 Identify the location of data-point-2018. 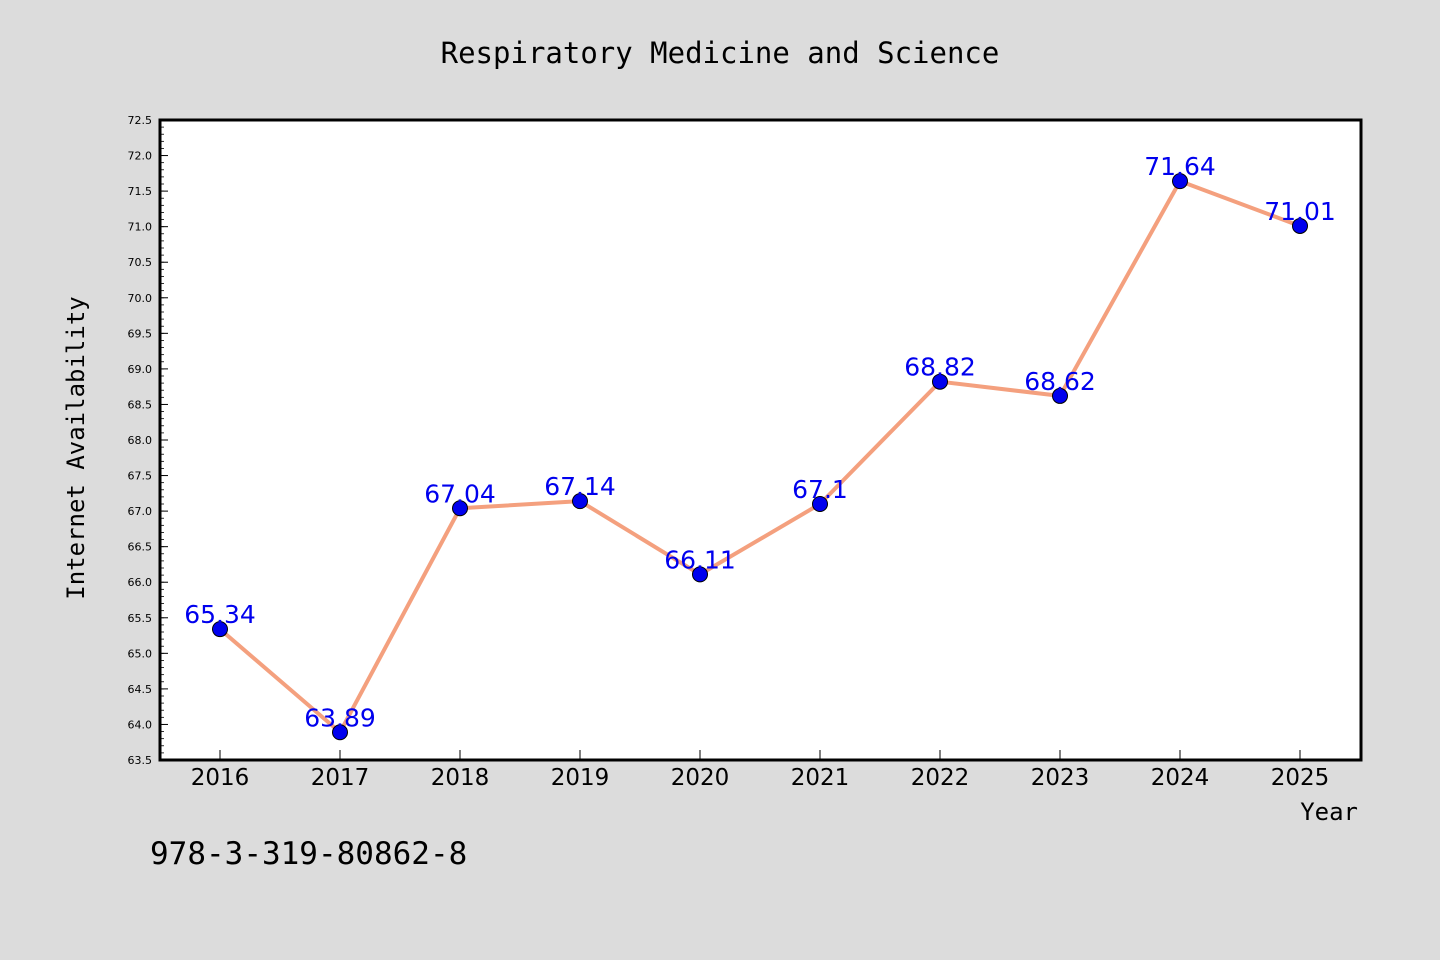
(460, 508).